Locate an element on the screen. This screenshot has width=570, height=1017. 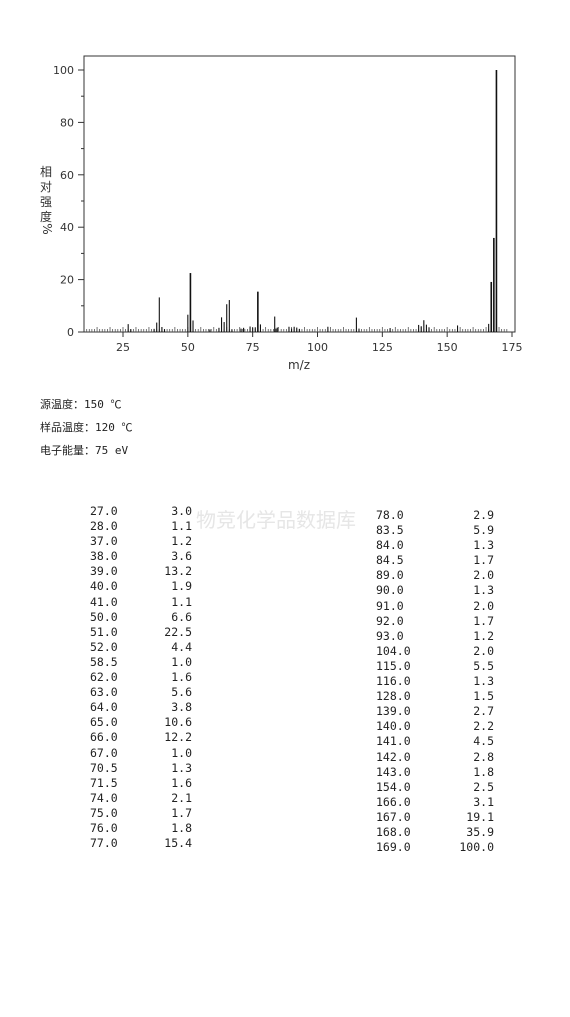
x-tick-label: 175 is located at coordinates (512, 347).